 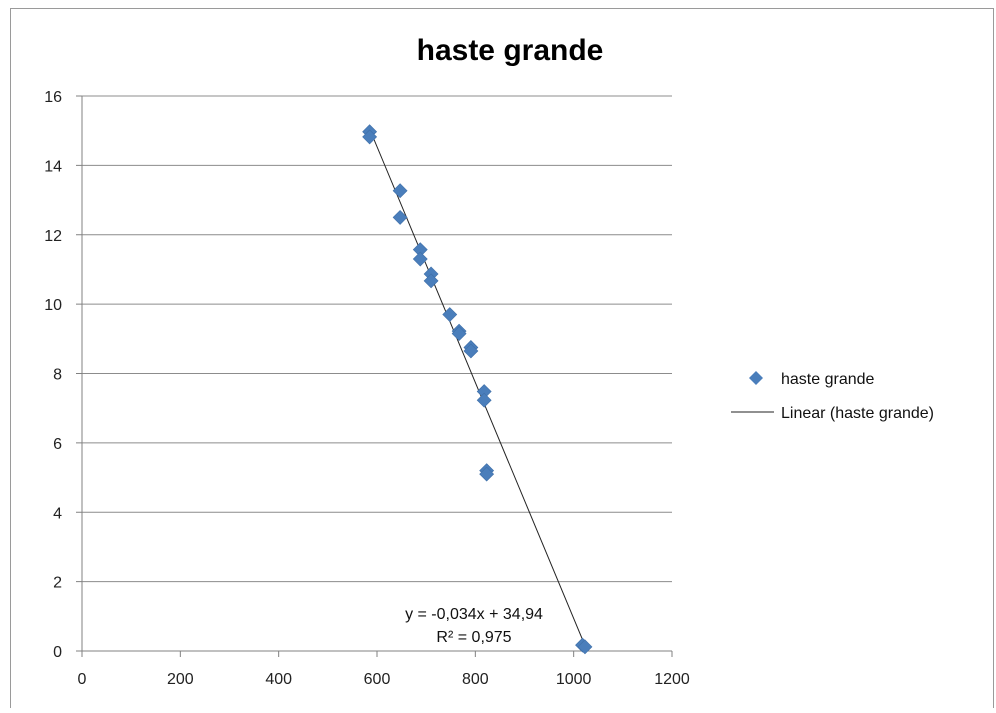 What do you see at coordinates (53, 236) in the screenshot?
I see `y-tick-label: 12` at bounding box center [53, 236].